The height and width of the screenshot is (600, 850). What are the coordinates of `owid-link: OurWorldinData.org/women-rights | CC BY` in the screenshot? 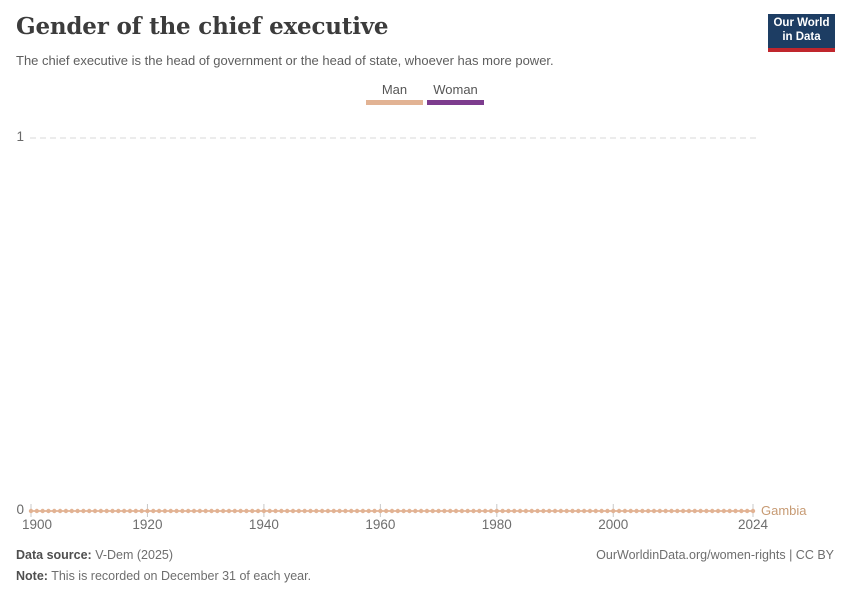 It's located at (715, 555).